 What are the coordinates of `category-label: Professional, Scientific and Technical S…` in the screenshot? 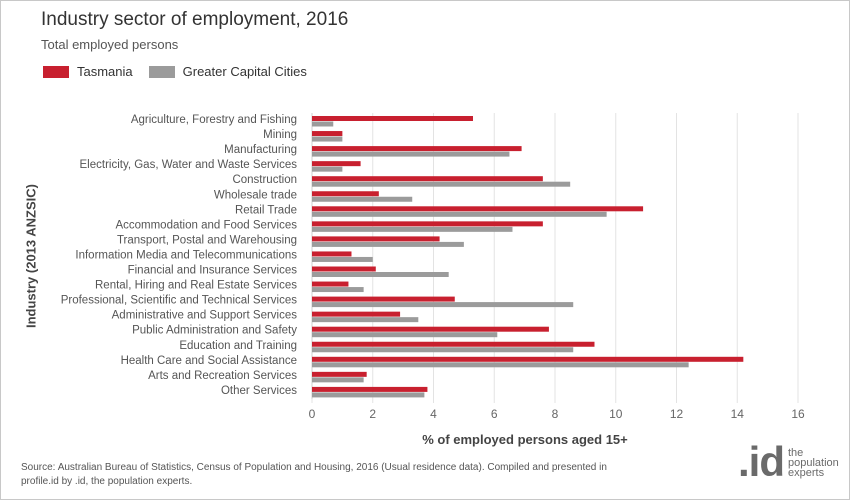 It's located at (179, 301).